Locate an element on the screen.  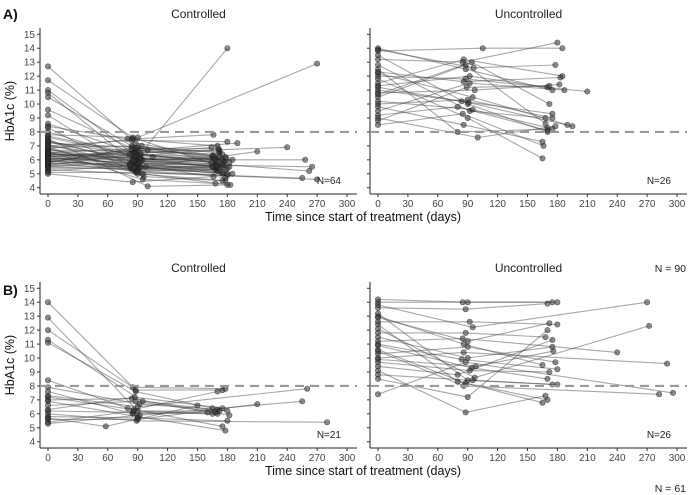
x-tick-label: 300 is located at coordinates (677, 458).